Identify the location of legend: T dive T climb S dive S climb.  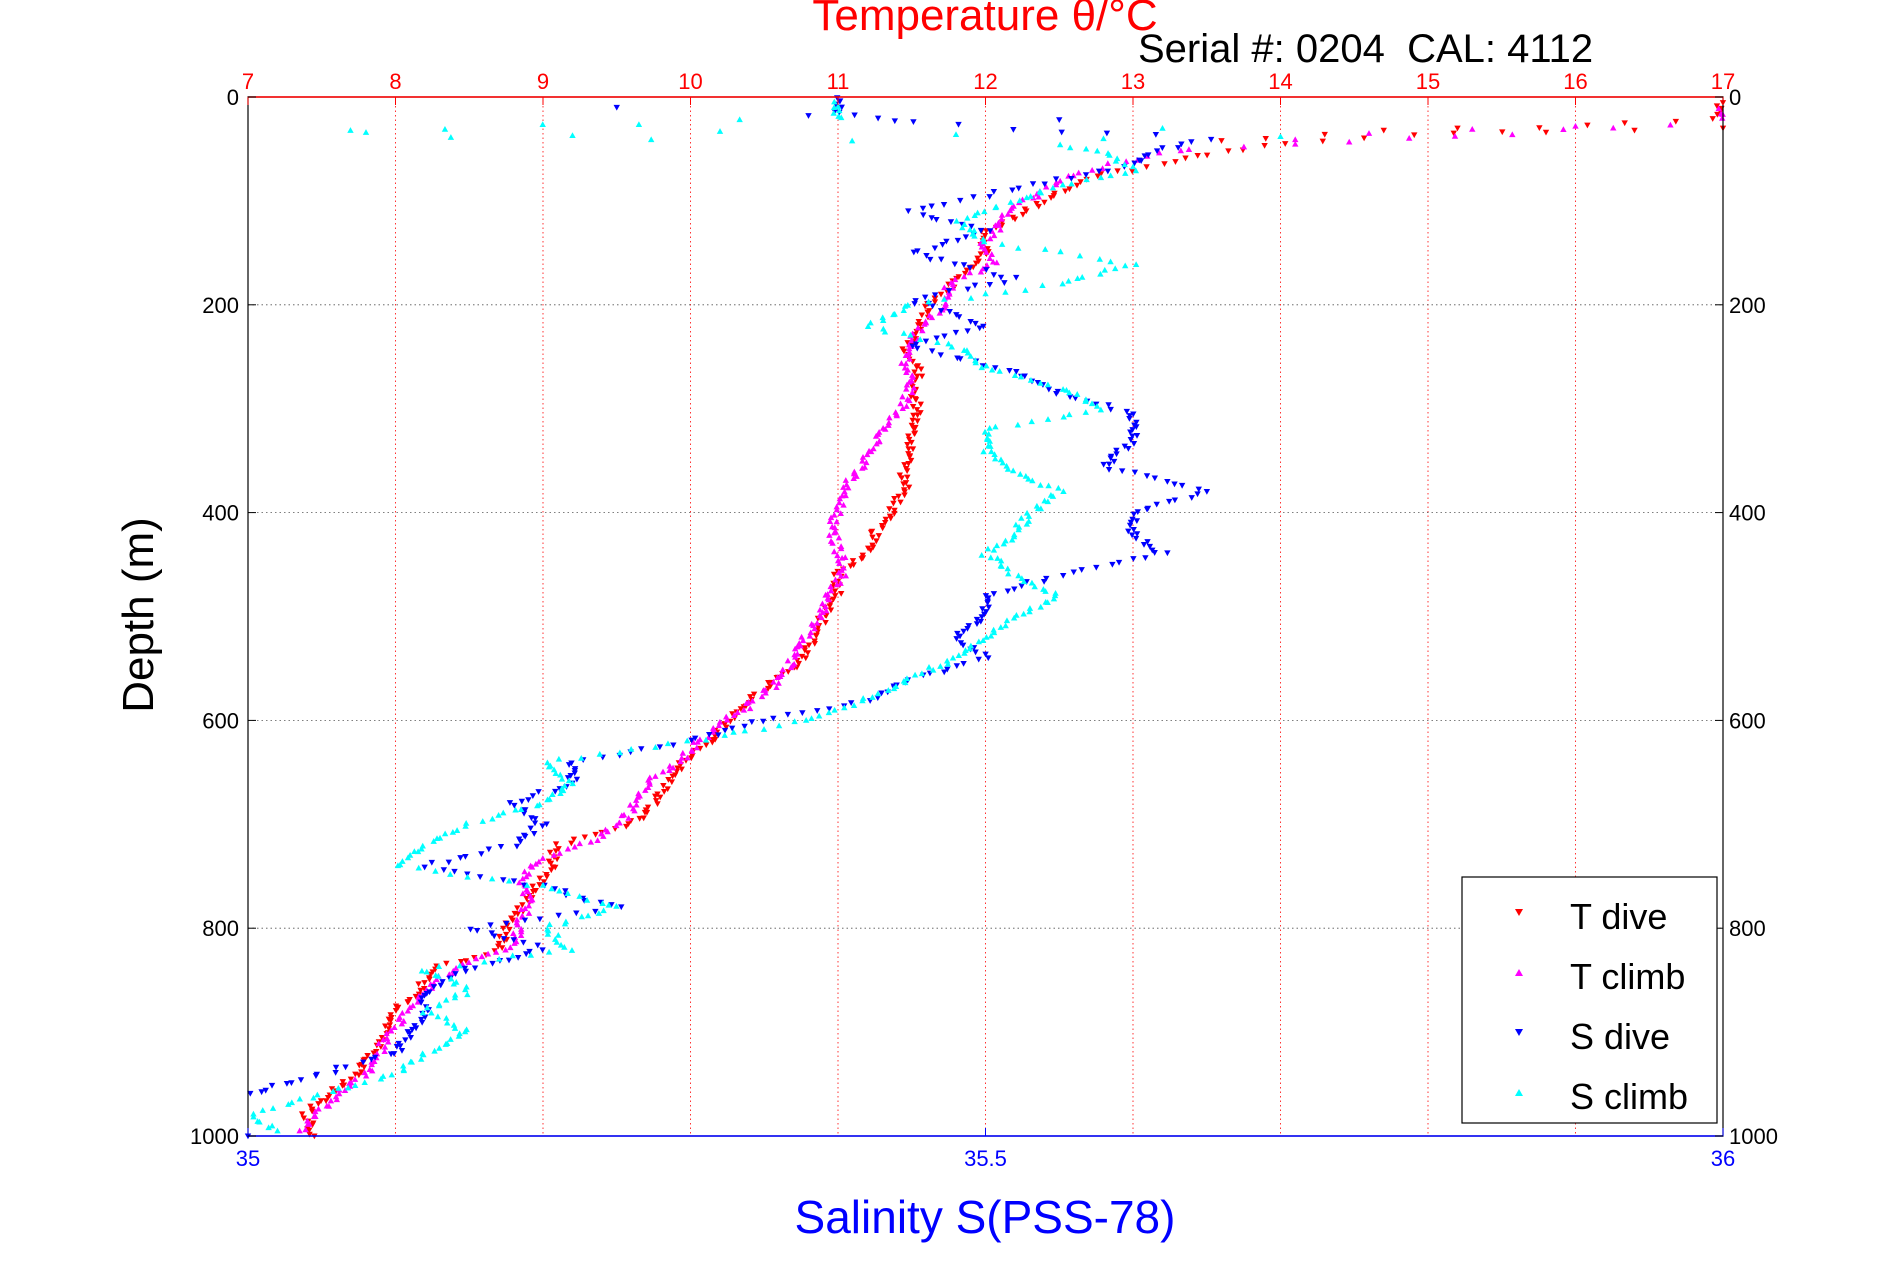
(1589, 1000).